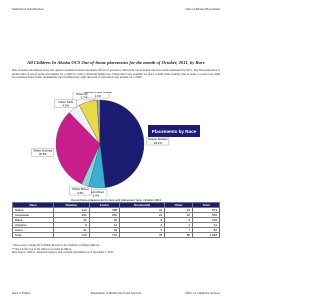  I want to click on slice-label: Other/ Mixed, so click(84, 94).